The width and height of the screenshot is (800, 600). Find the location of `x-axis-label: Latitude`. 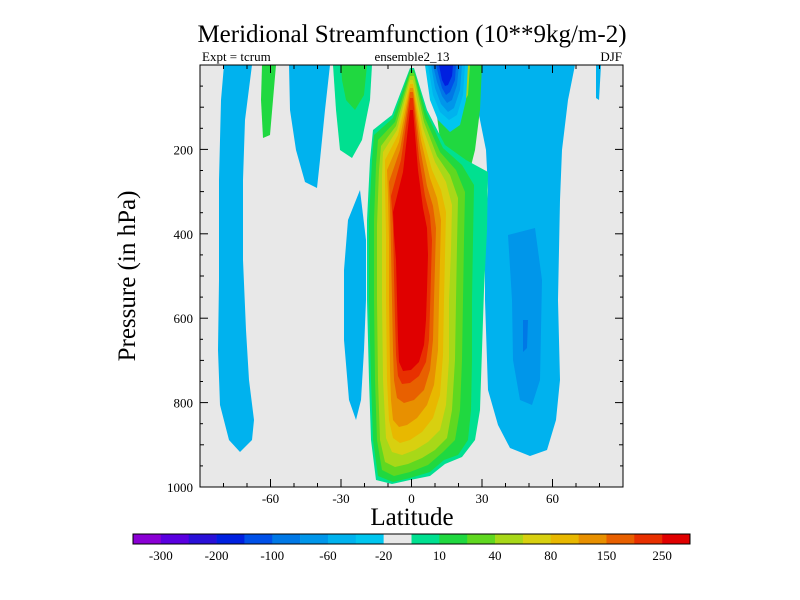

x-axis-label: Latitude is located at coordinates (411, 517).